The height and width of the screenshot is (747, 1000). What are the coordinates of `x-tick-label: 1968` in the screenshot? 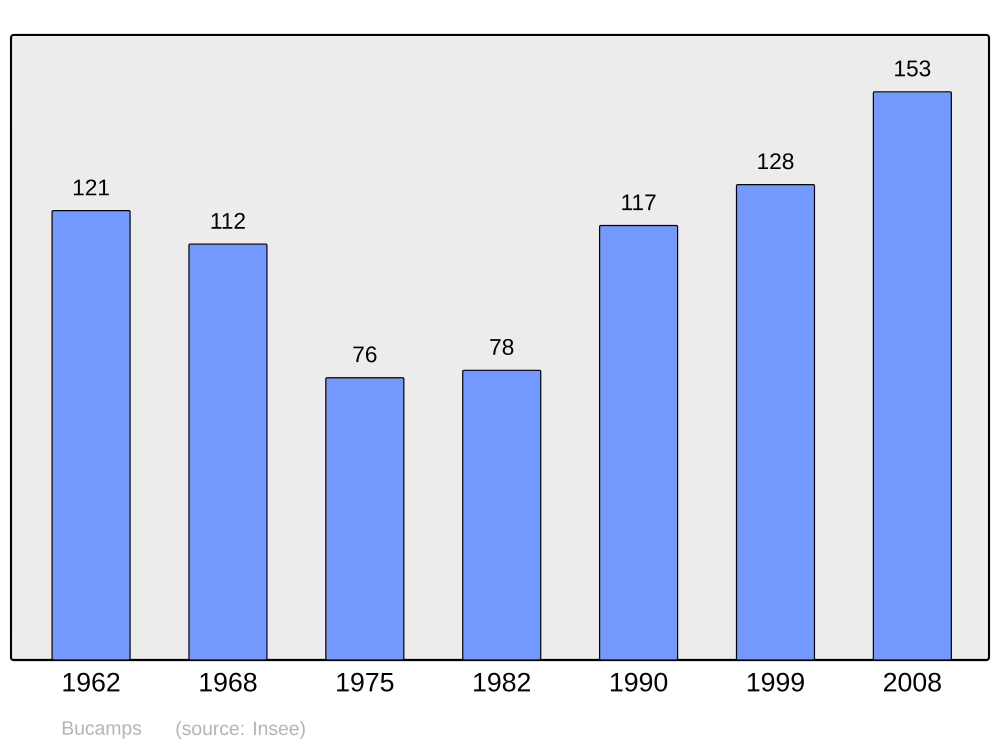 It's located at (228, 682).